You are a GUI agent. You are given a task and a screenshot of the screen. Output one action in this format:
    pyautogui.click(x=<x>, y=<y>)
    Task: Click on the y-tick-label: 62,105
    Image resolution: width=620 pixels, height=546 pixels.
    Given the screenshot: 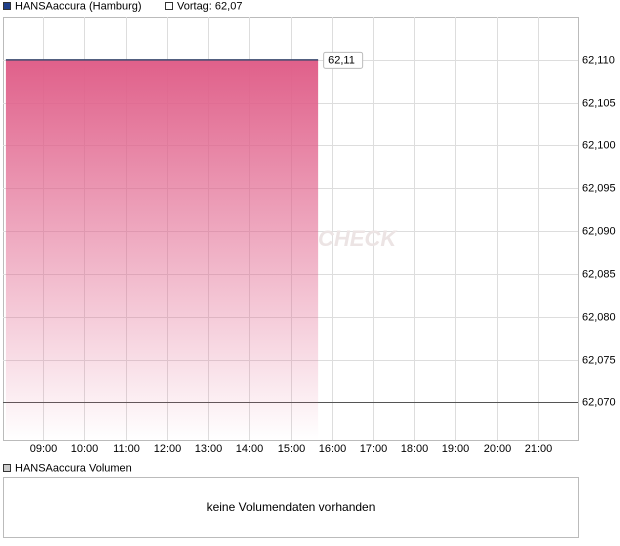 What is the action you would take?
    pyautogui.click(x=599, y=103)
    